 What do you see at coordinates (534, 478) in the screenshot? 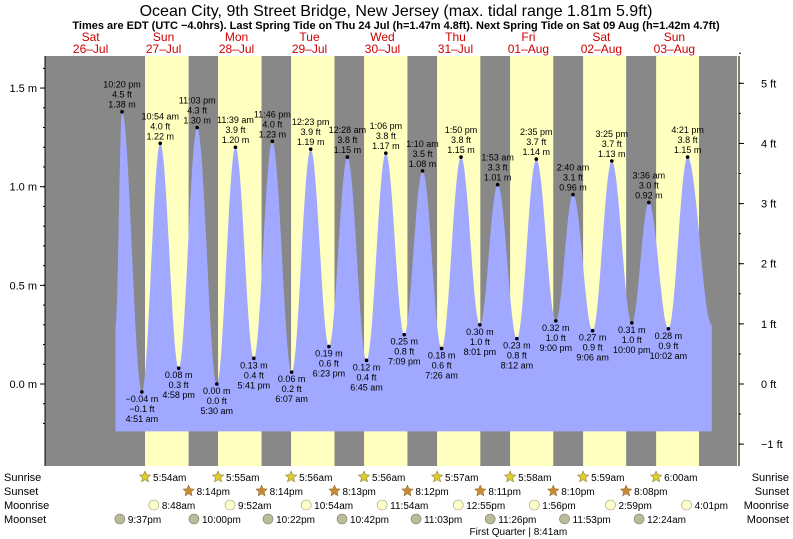
I see `sunrise-time: 5:58am` at bounding box center [534, 478].